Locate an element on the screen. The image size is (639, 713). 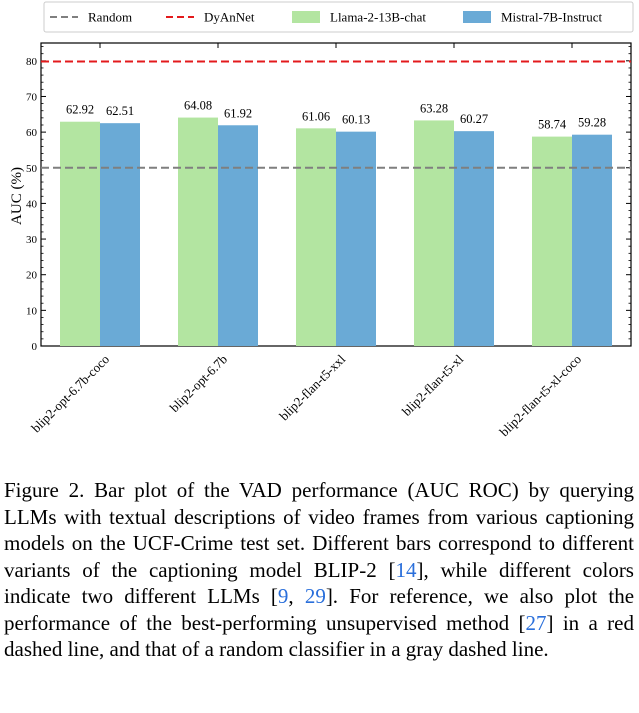
y-axis-label: AUC (%) is located at coordinates (17, 196).